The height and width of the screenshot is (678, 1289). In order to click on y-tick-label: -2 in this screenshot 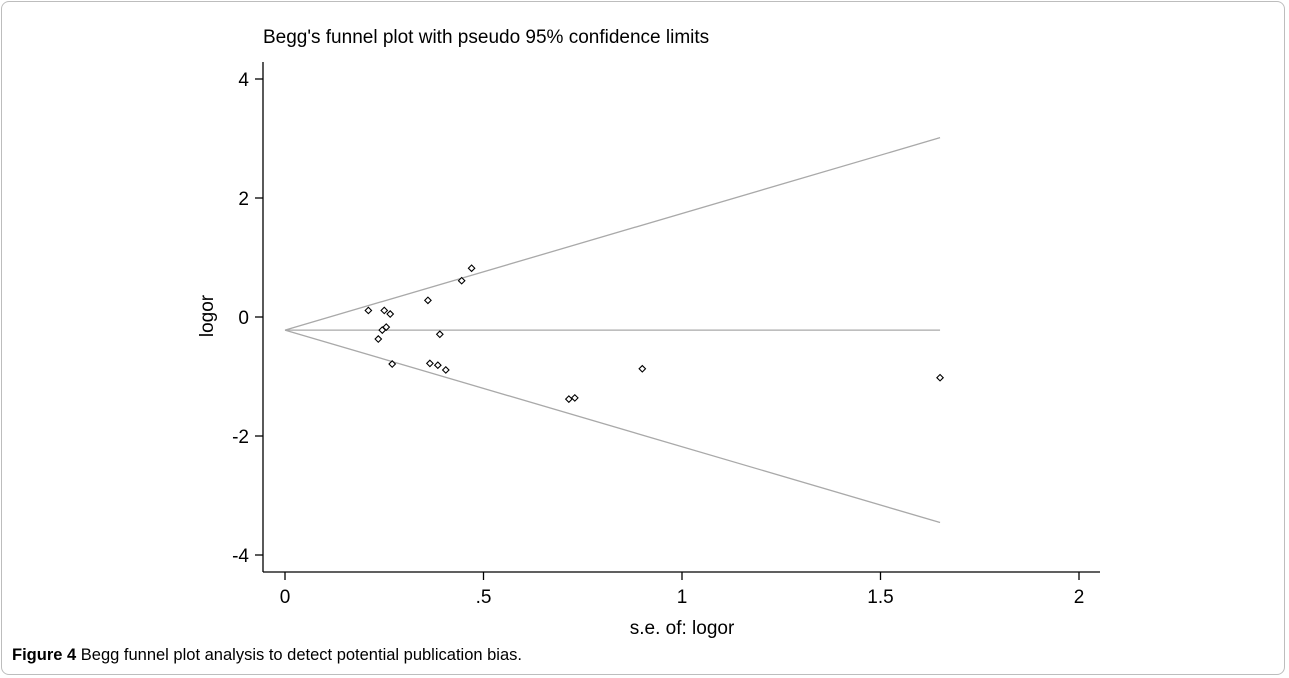, I will do `click(240, 437)`.